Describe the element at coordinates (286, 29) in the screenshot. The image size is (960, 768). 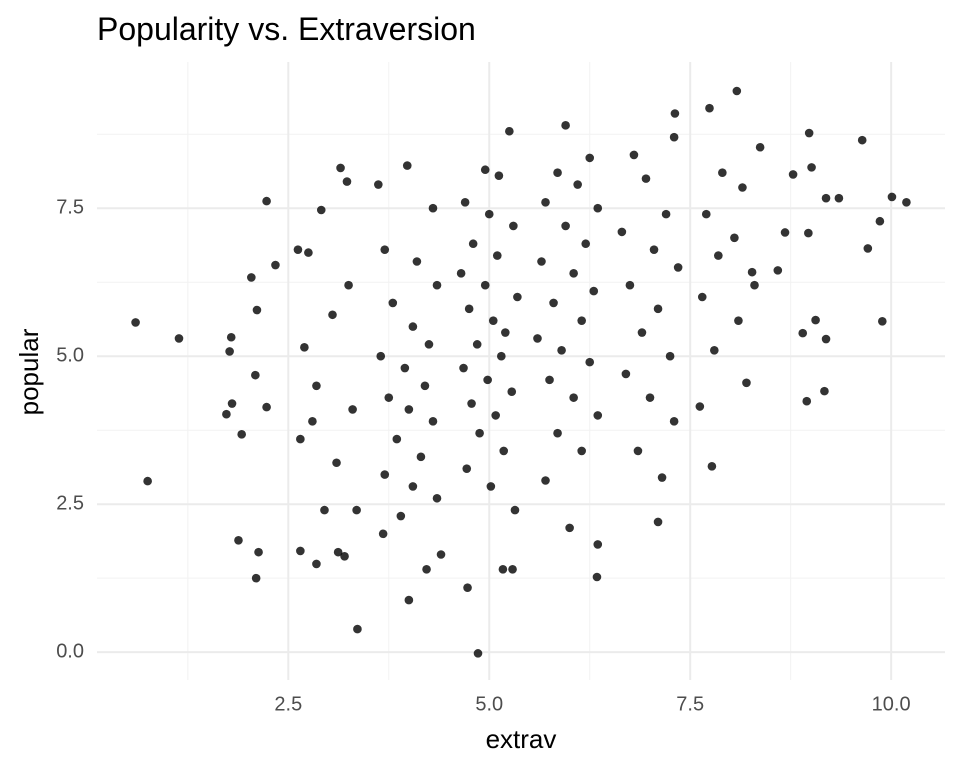
I see `chart-title: Popularity vs. Extraversion` at that location.